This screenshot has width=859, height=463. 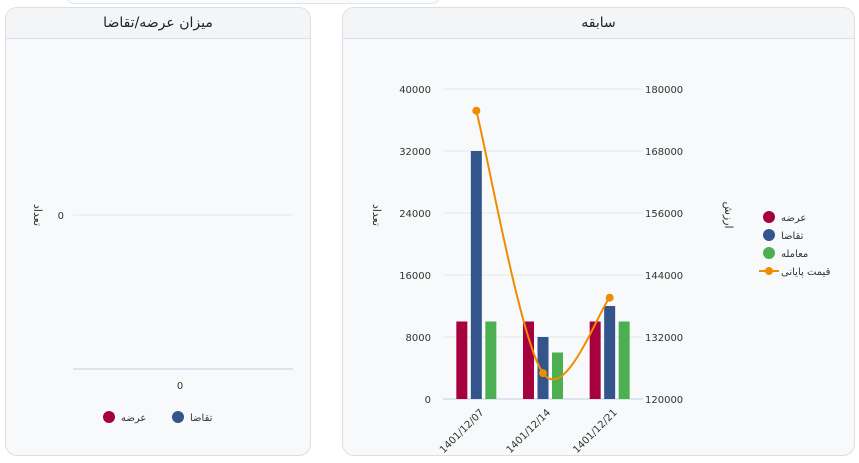 I want to click on price-line-series, so click(x=543, y=243).